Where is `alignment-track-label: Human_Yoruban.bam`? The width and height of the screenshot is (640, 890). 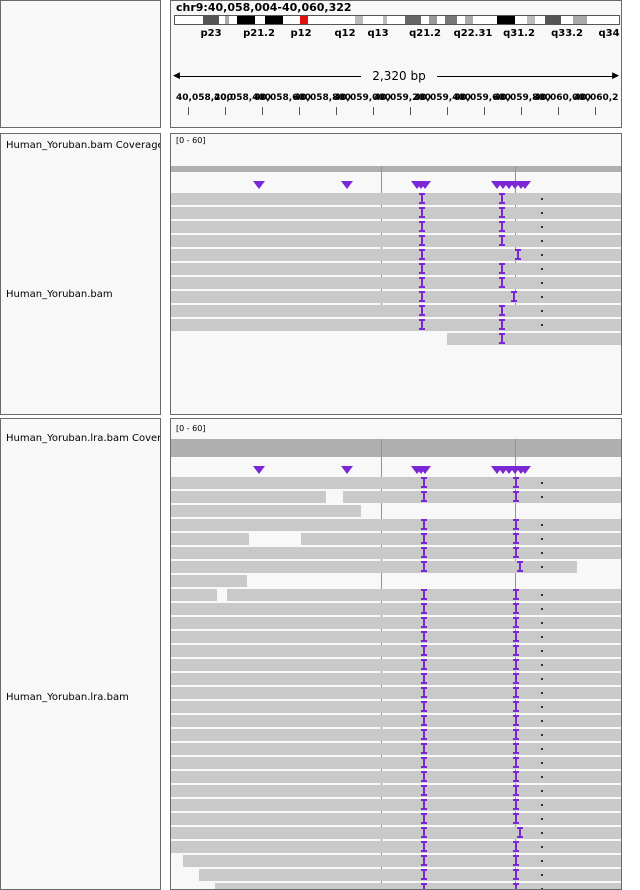 alignment-track-label: Human_Yoruban.bam is located at coordinates (59, 294).